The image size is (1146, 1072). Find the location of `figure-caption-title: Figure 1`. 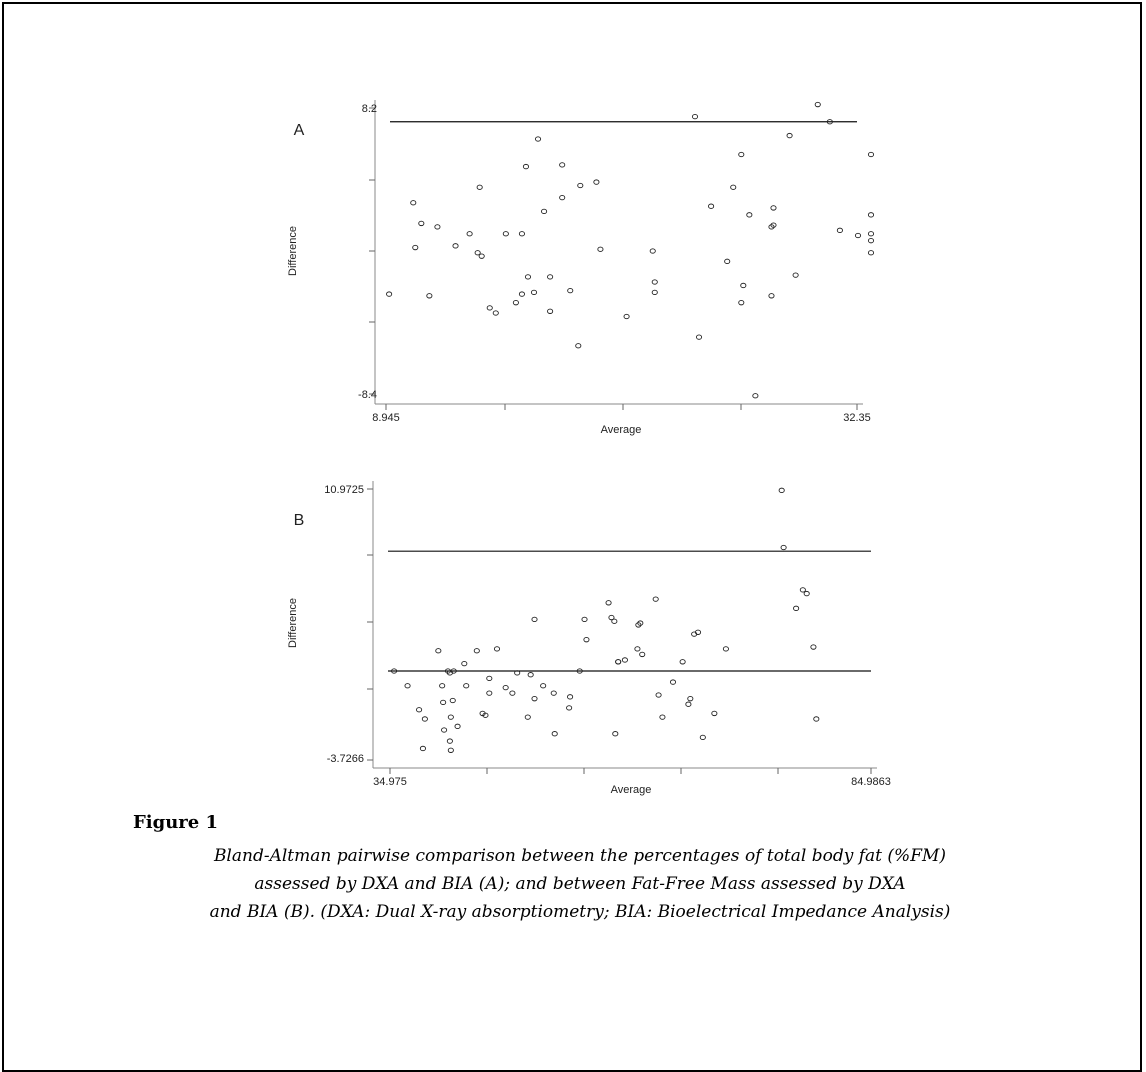

figure-caption-title: Figure 1 is located at coordinates (176, 822).